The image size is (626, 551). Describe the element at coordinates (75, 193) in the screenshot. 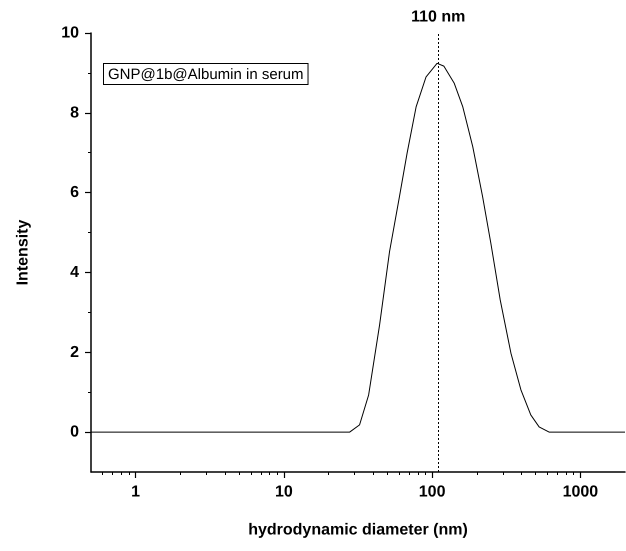

I see `y-tick-label: 6` at that location.